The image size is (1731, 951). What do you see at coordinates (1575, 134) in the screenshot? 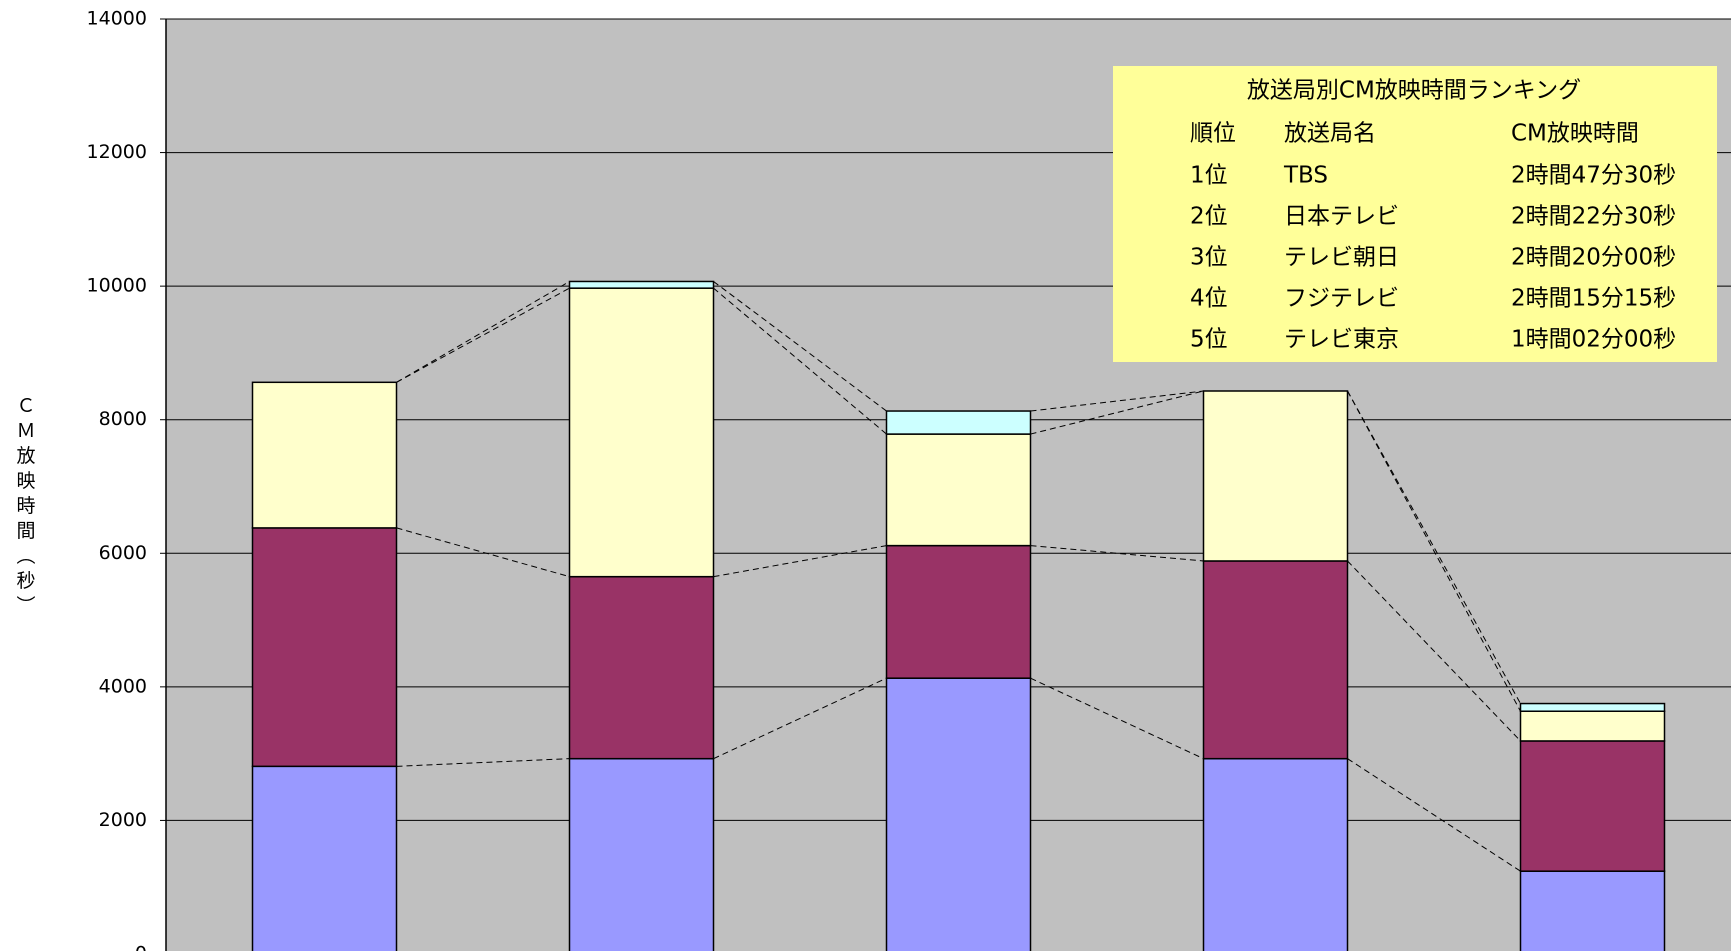
I see `ranking-header: CM放映時間` at bounding box center [1575, 134].